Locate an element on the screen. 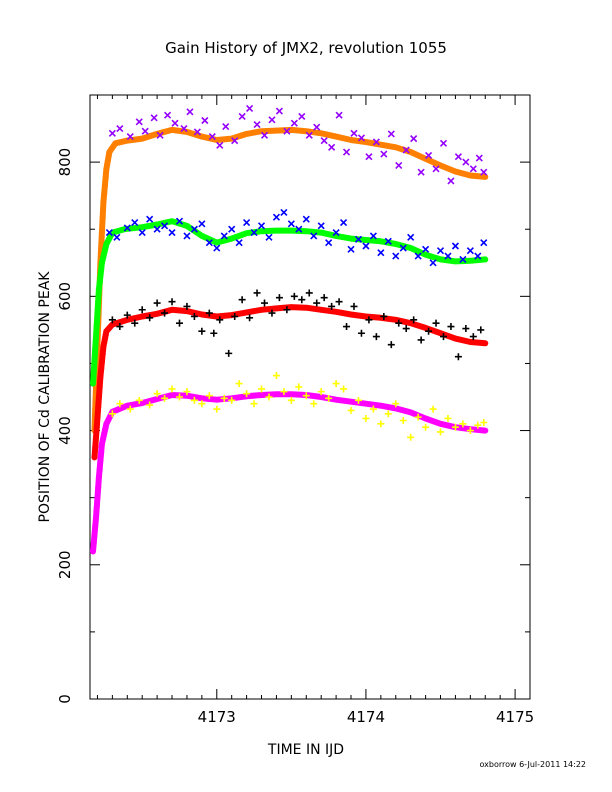  footer-credit: oxborrow 6-Jul-2011 14:22 is located at coordinates (532, 764).